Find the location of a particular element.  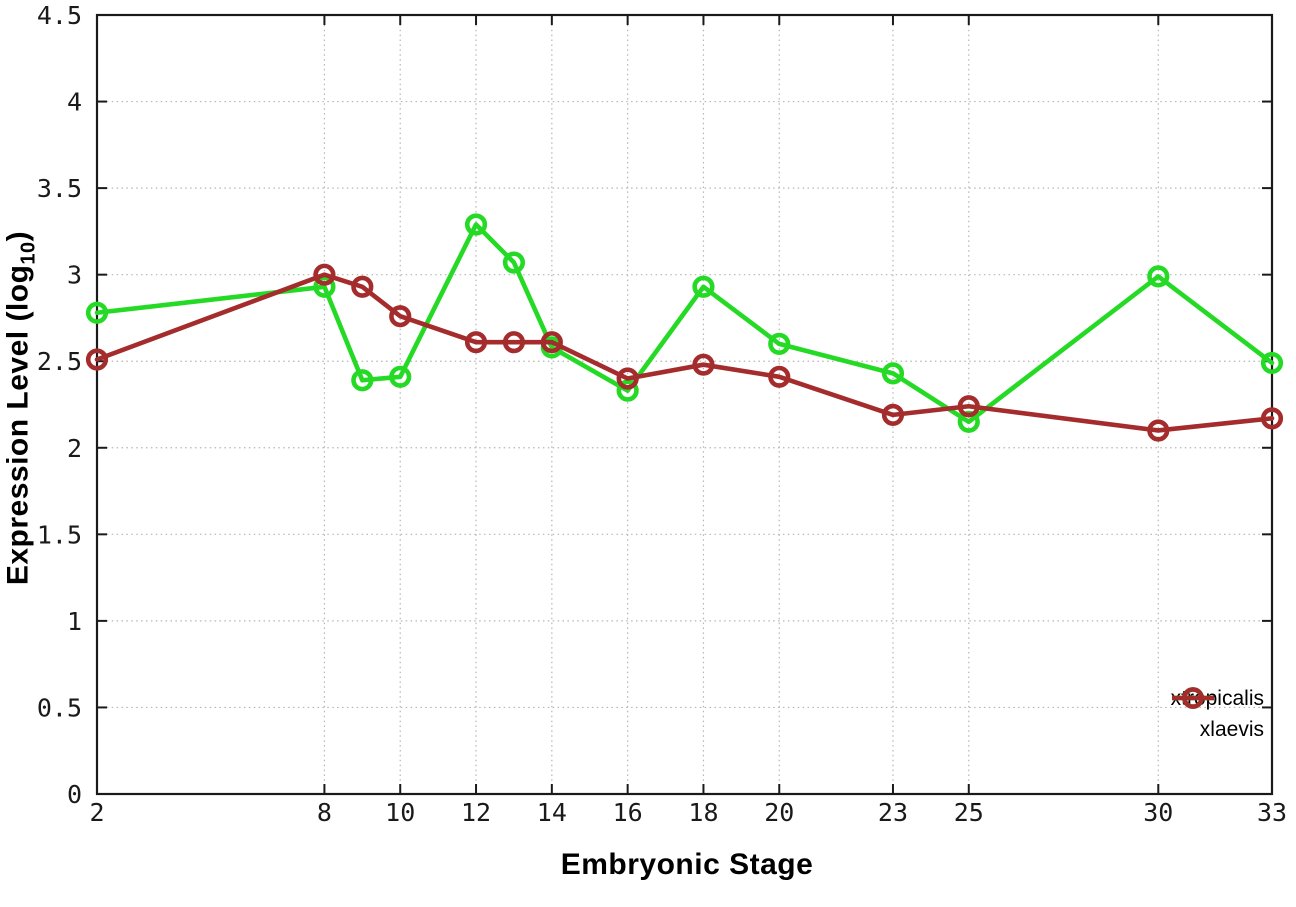

y-axis-title-text: Expression Level (log is located at coordinates (18, 425).